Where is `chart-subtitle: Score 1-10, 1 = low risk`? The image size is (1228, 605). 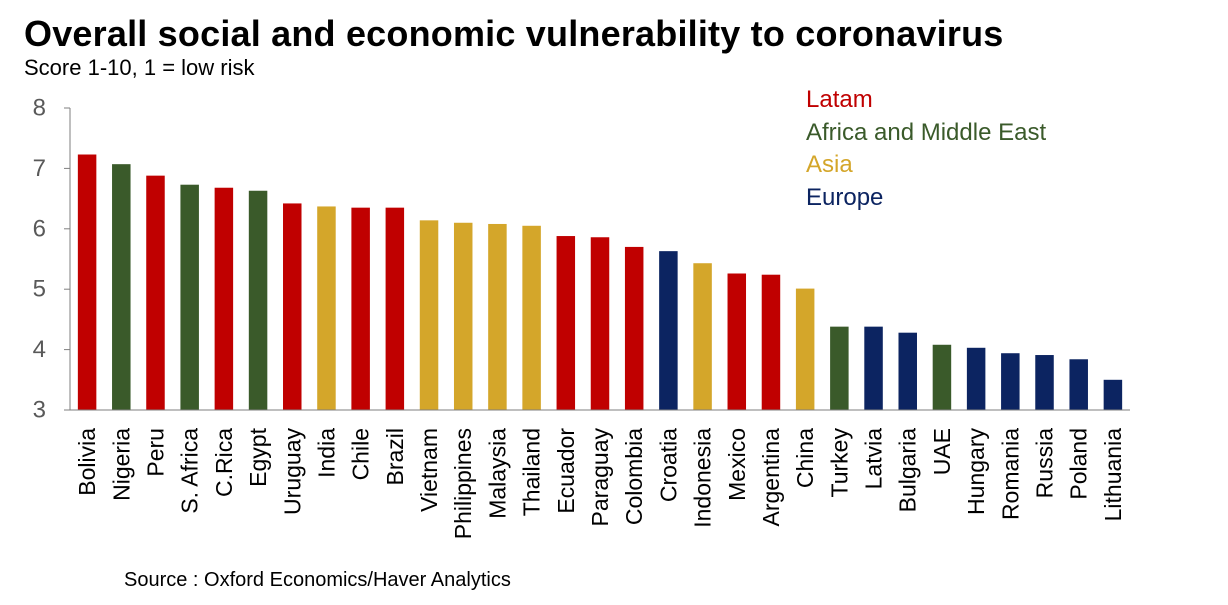
chart-subtitle: Score 1-10, 1 = low risk is located at coordinates (139, 67).